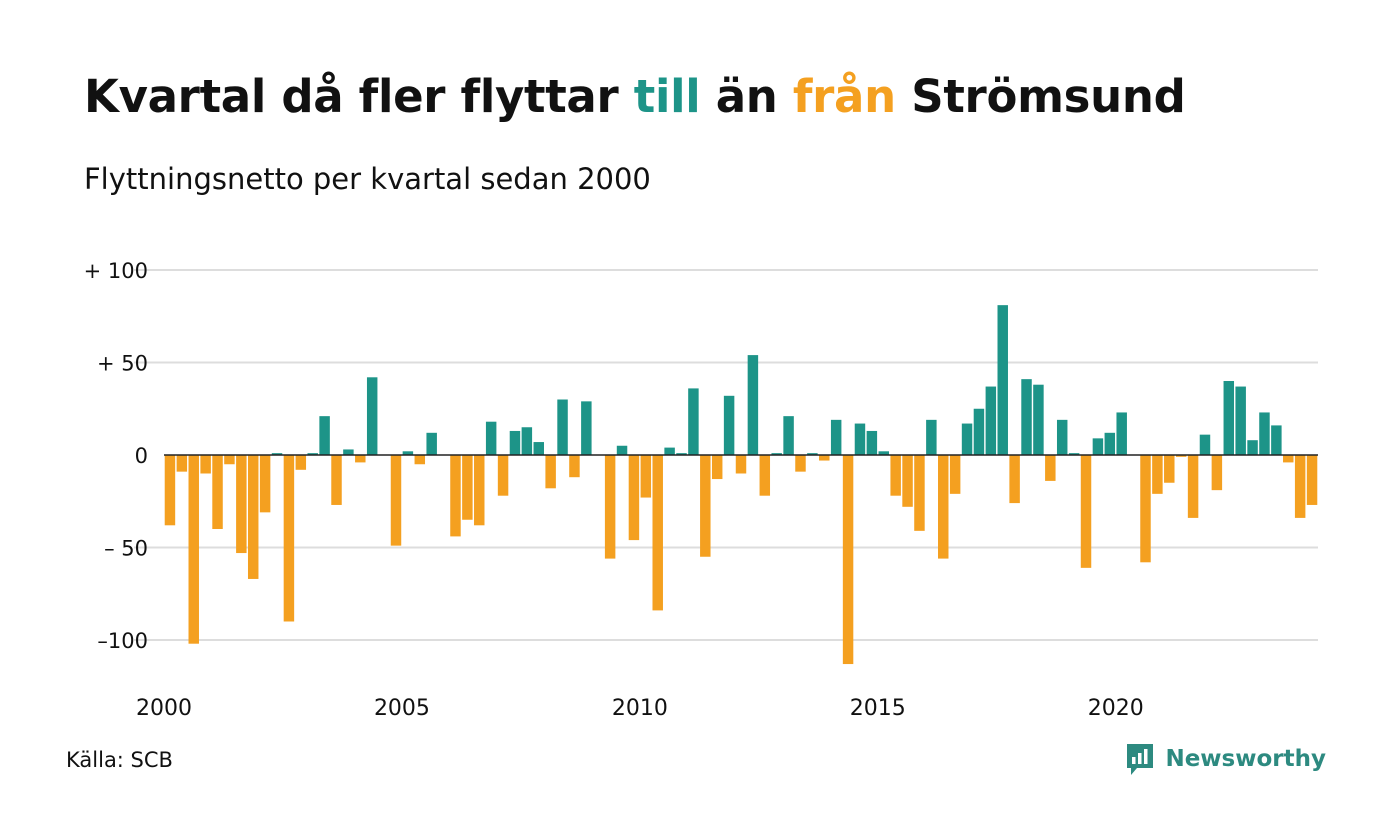 The width and height of the screenshot is (1400, 840). What do you see at coordinates (126, 549) in the screenshot?
I see `y-tick-label: – 50` at bounding box center [126, 549].